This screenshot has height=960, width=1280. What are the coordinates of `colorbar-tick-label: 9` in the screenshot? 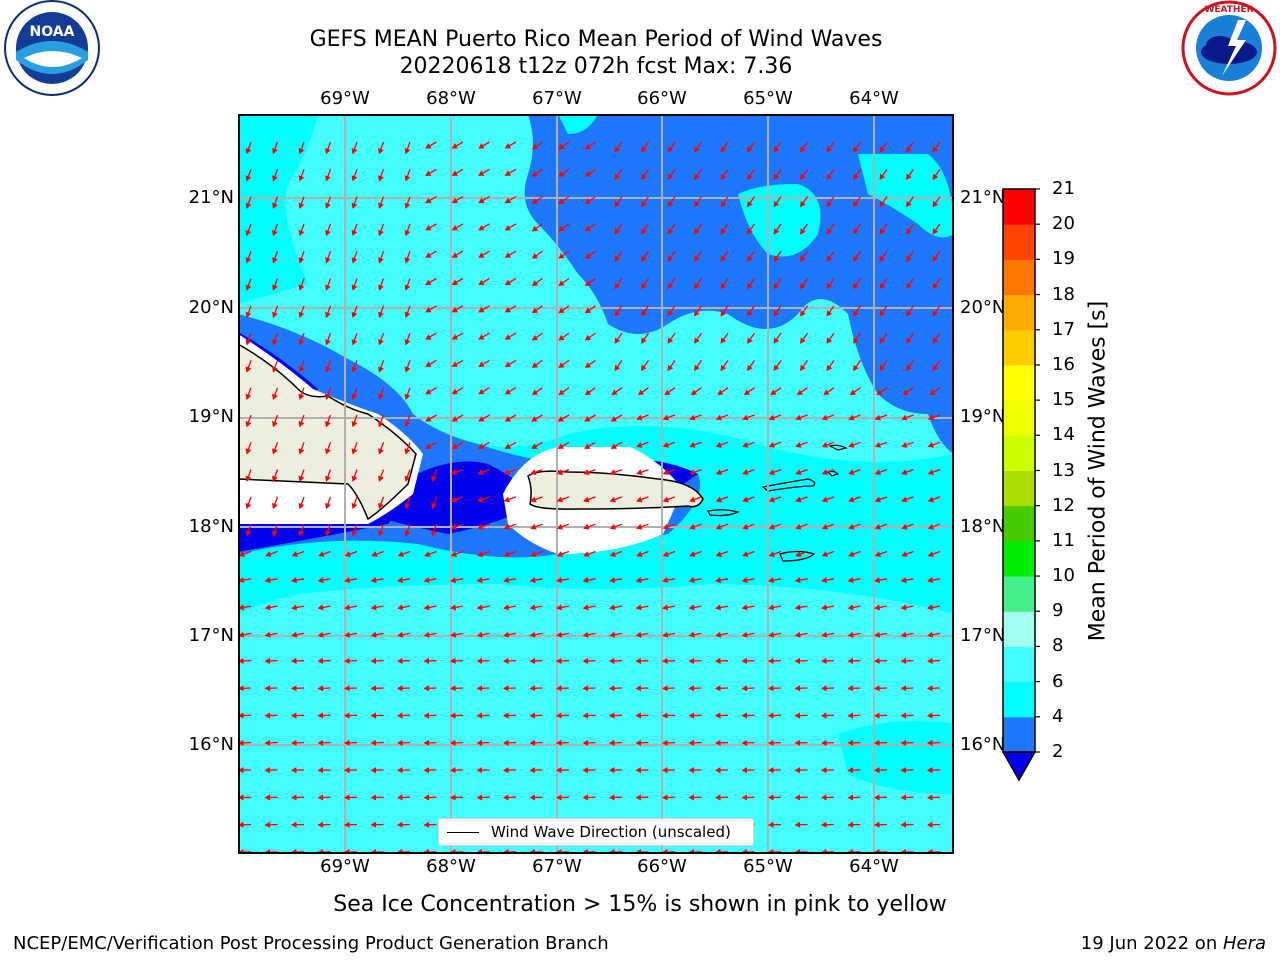 It's located at (1058, 611).